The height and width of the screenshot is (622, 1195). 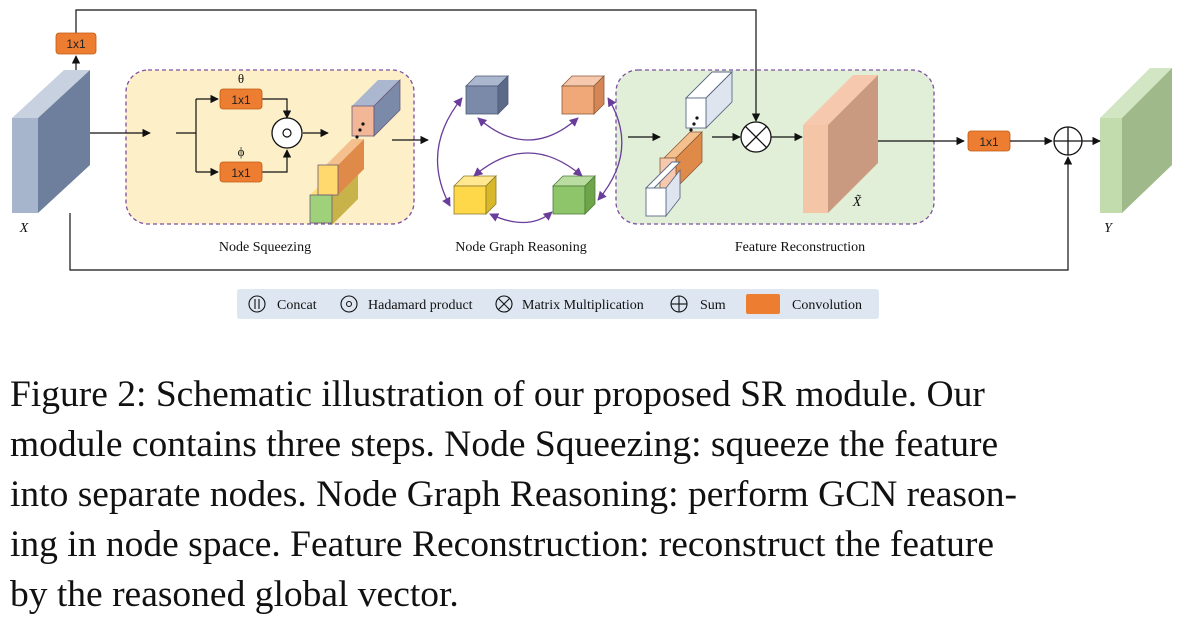 I want to click on squeezed-node-stack-bottom, so click(x=336, y=182).